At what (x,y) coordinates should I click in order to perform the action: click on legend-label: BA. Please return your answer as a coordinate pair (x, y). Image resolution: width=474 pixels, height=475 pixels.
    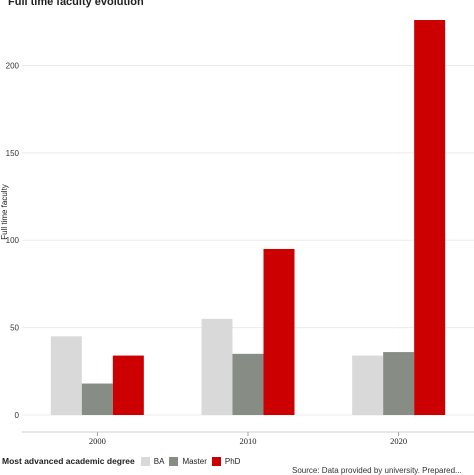
    Looking at the image, I should click on (159, 461).